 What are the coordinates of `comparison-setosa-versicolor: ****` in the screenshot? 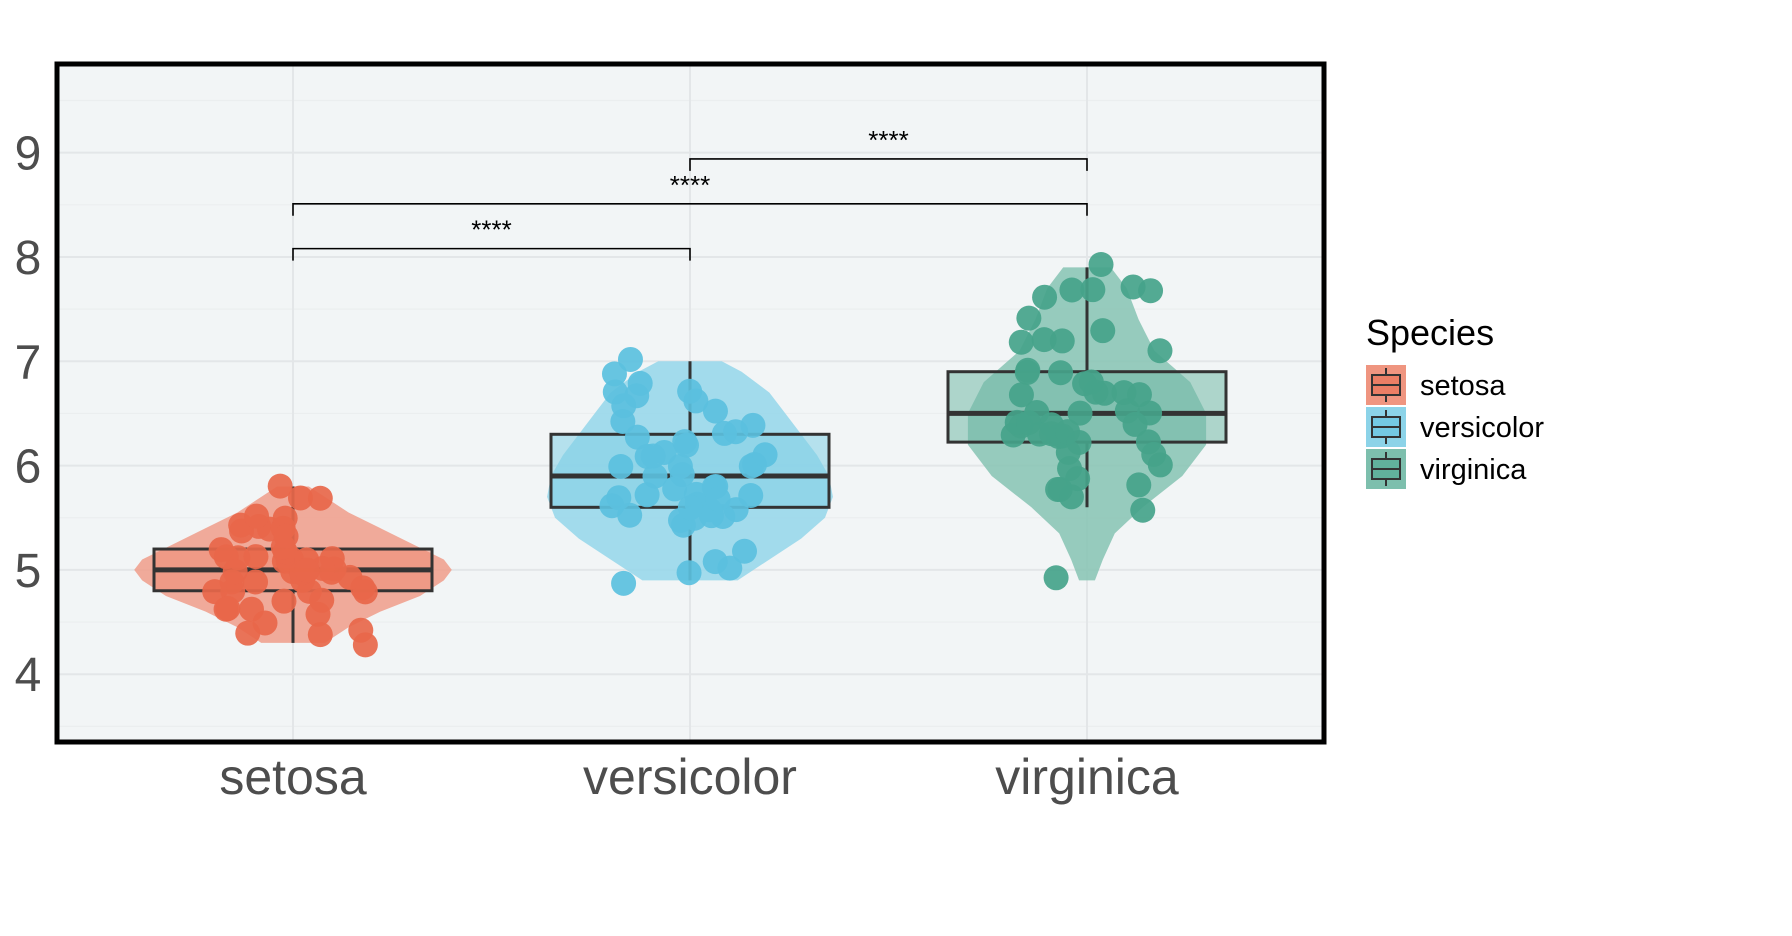 It's located at (491, 238).